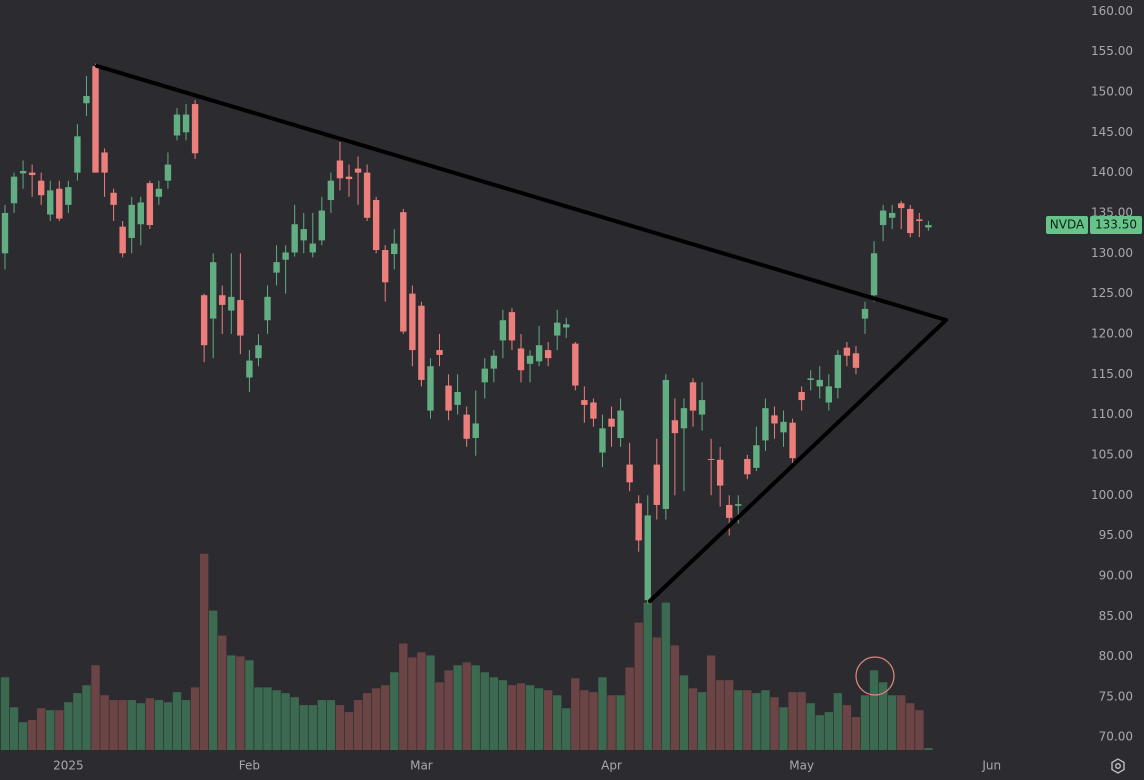 The height and width of the screenshot is (780, 1144). I want to click on settings-hexagon, so click(1118, 766).